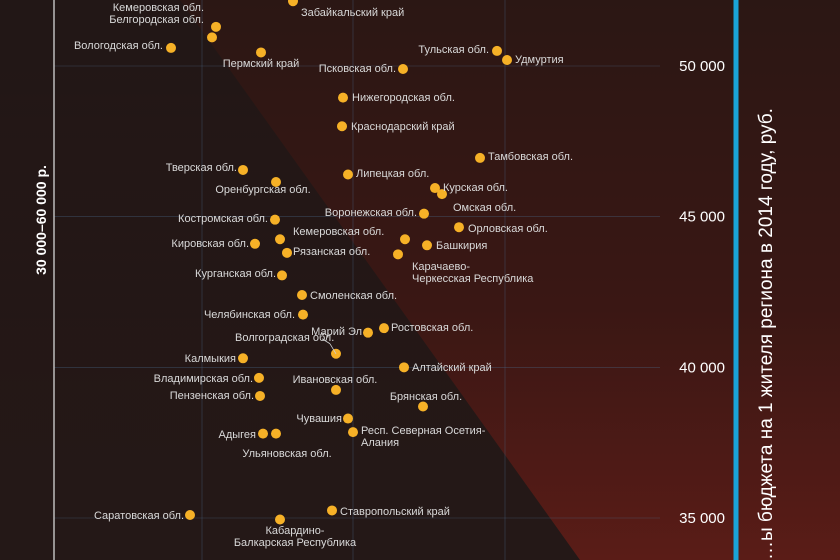 The height and width of the screenshot is (560, 840). What do you see at coordinates (453, 50) in the screenshot?
I see `data-point-label: Тульская обл.` at bounding box center [453, 50].